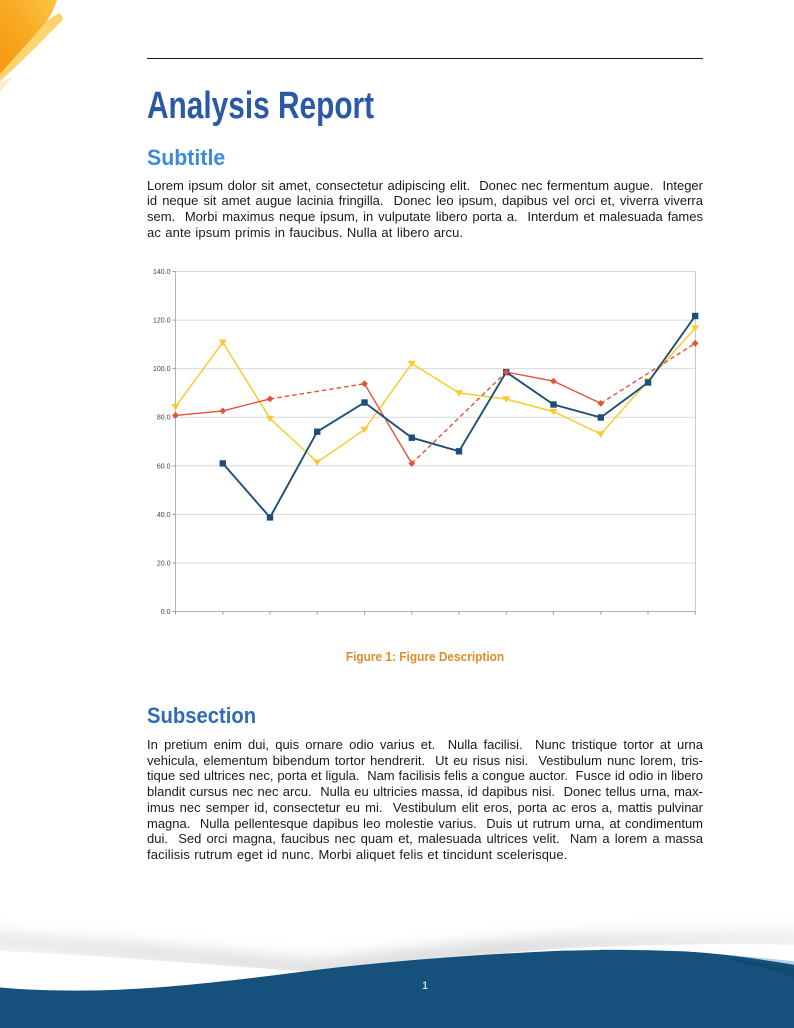 Image resolution: width=794 pixels, height=1028 pixels. Describe the element at coordinates (162, 272) in the screenshot. I see `svg-text: 140.0` at that location.